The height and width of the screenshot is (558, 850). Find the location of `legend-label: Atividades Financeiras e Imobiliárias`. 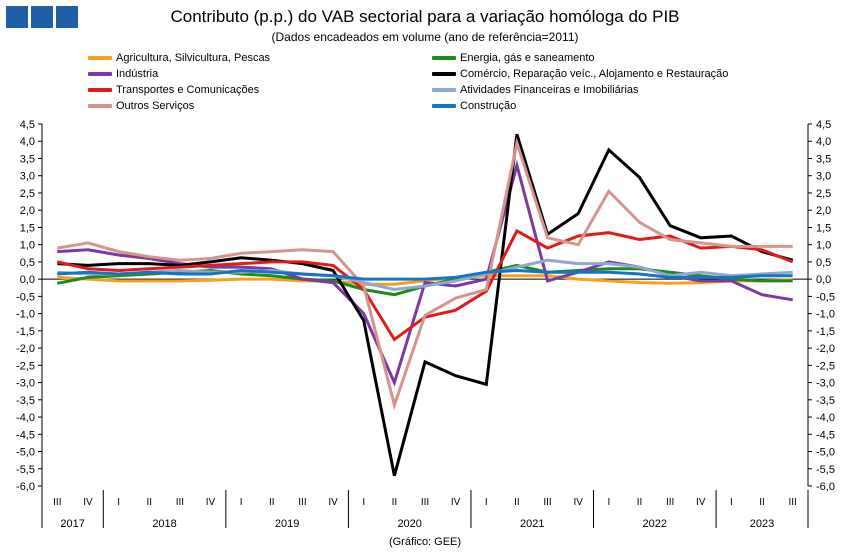

legend-label: Atividades Financeiras e Imobiliárias is located at coordinates (549, 90).